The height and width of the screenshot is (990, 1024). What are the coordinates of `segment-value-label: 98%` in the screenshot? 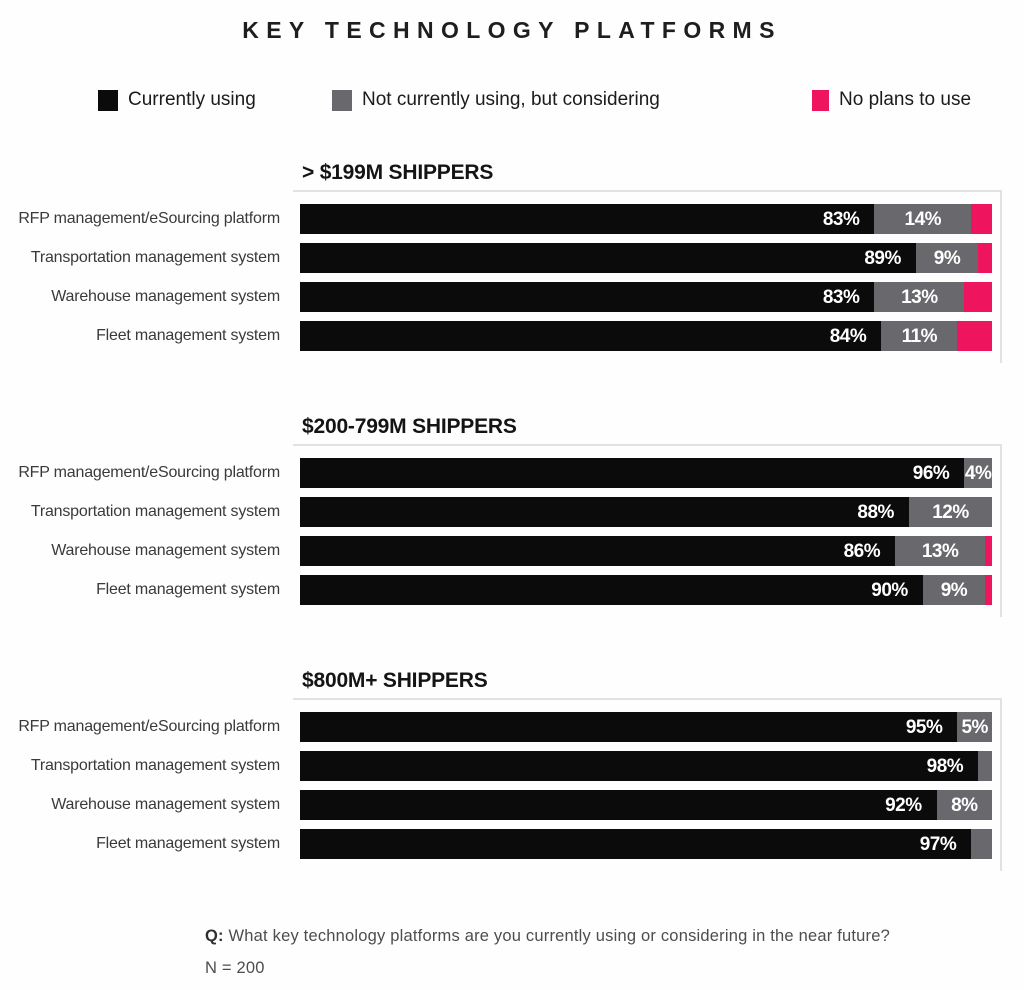 It's located at (945, 766).